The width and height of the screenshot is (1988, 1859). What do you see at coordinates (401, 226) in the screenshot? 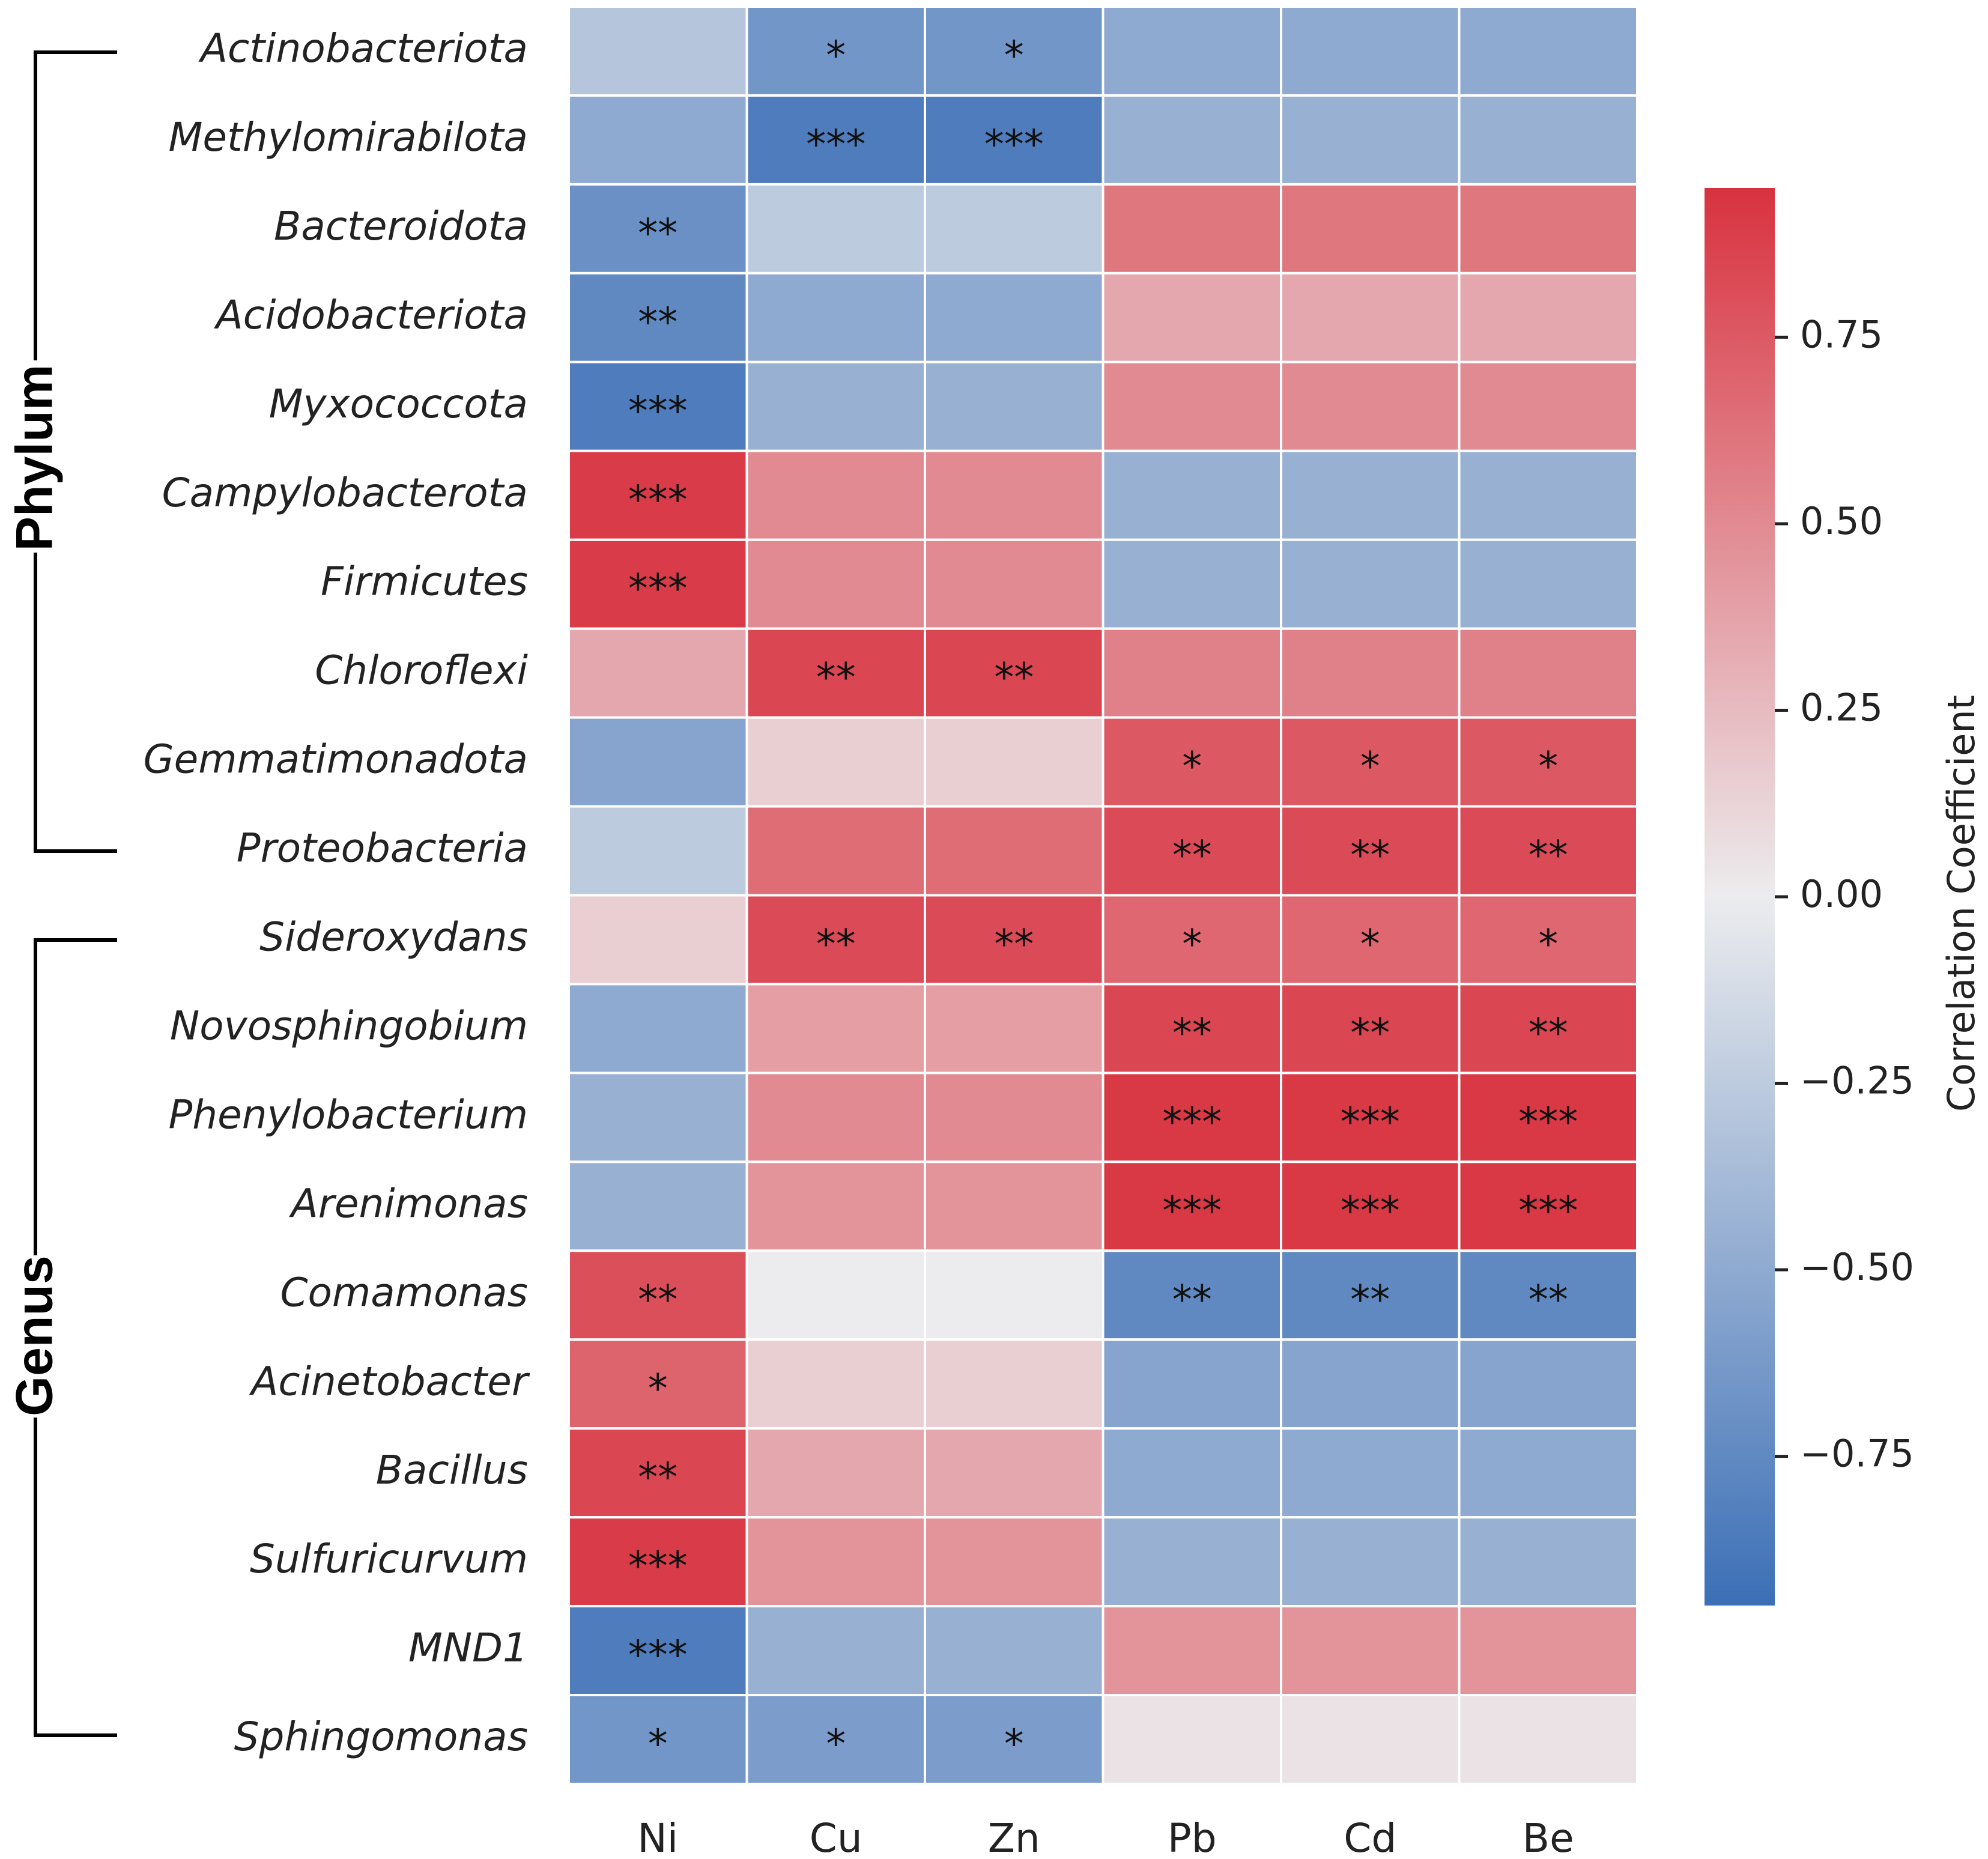
I see `row-label: Bacteroidota` at bounding box center [401, 226].